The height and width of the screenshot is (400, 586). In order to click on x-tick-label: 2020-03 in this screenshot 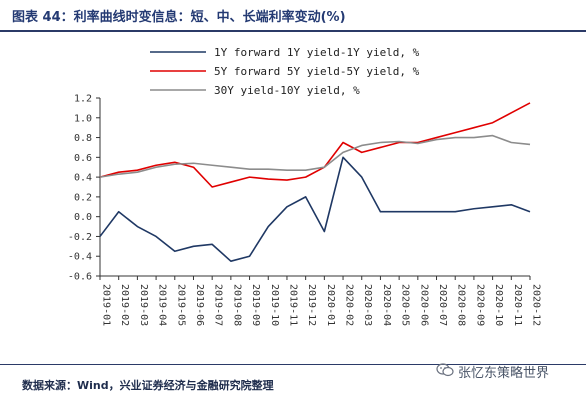, I will do `click(367, 305)`.